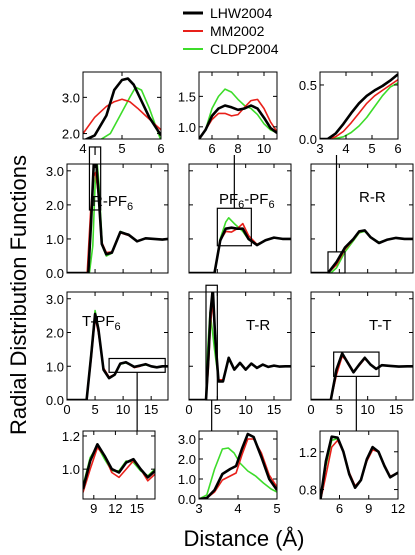 Image resolution: width=415 pixels, height=555 pixels. I want to click on panel-main-rr: R-R, so click(362, 218).